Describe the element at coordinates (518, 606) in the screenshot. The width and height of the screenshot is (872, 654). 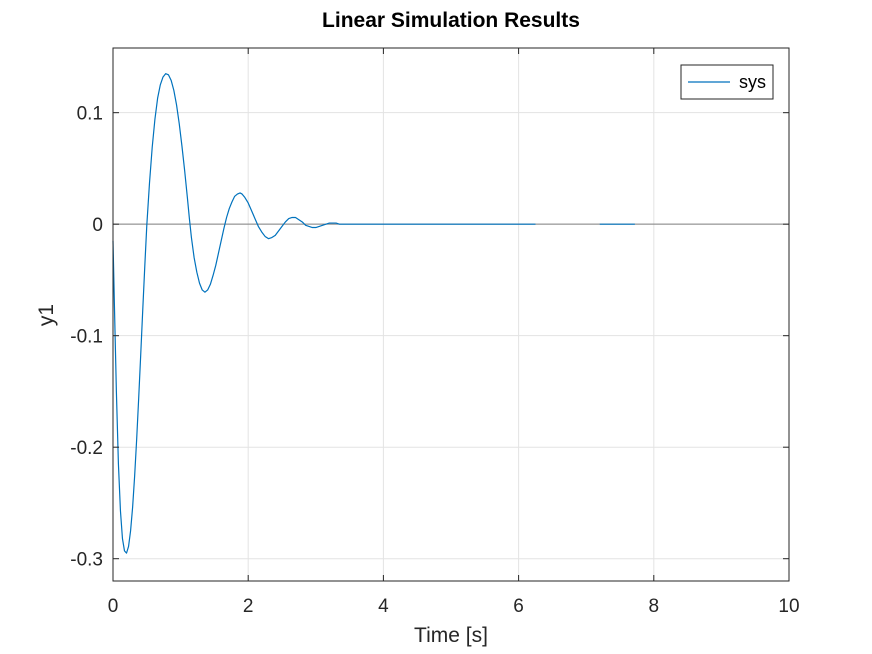
I see `x-tick-label: 6` at that location.